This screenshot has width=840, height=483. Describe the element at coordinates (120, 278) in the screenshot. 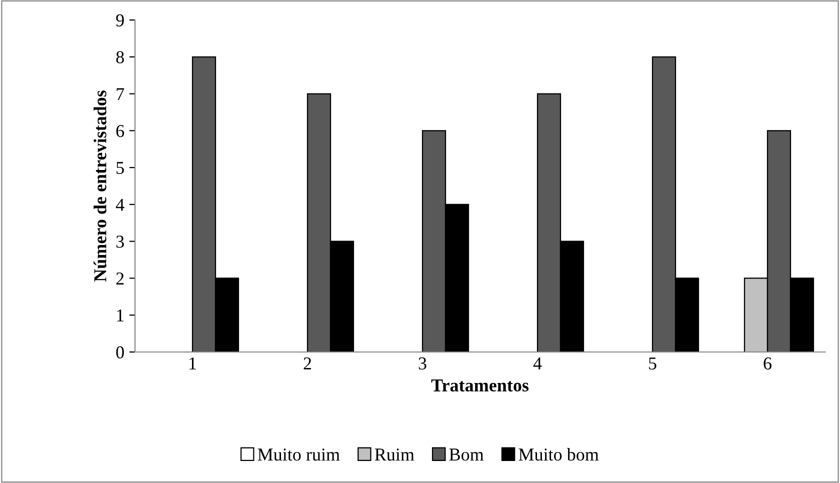

I see `y-tick-label: 2` at that location.